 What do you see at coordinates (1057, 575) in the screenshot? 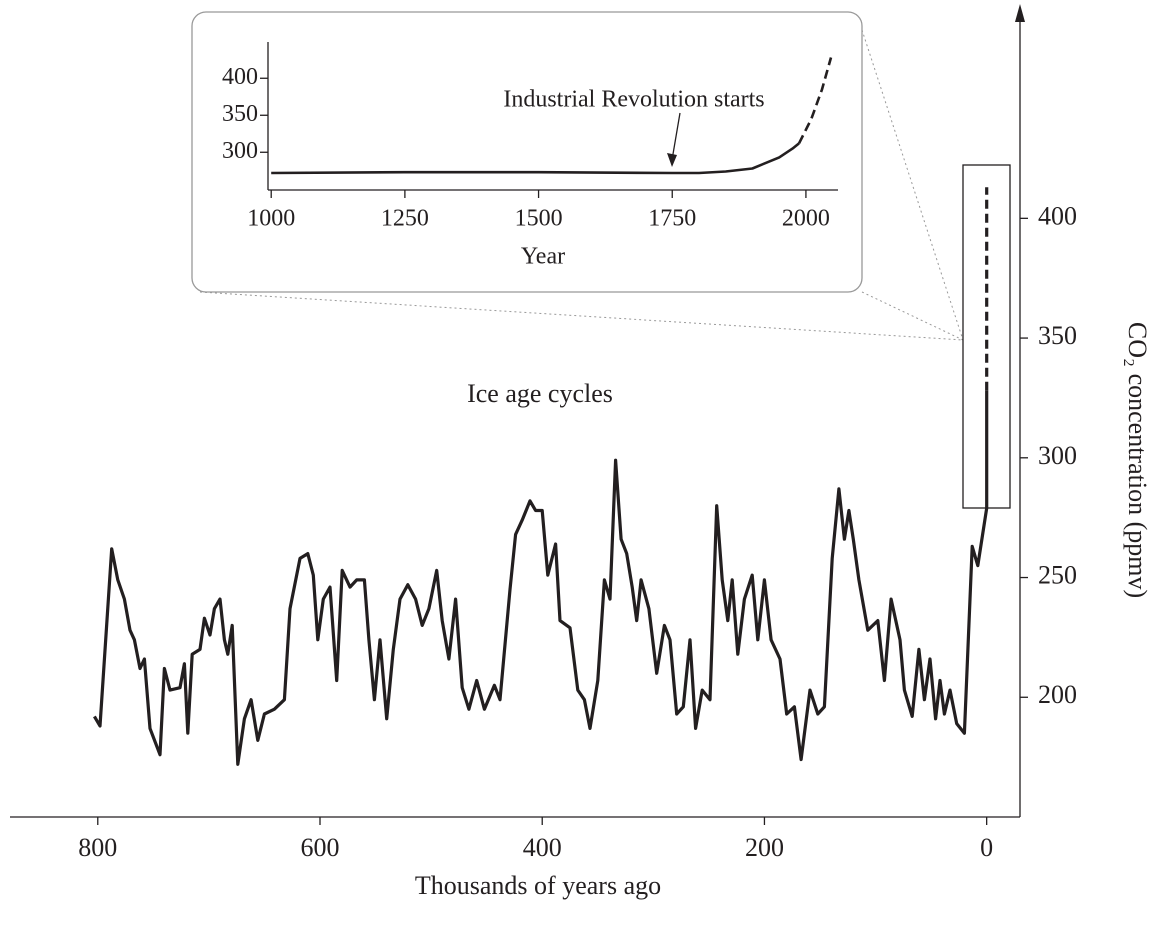
I see `y-tick-label: 250` at bounding box center [1057, 575].